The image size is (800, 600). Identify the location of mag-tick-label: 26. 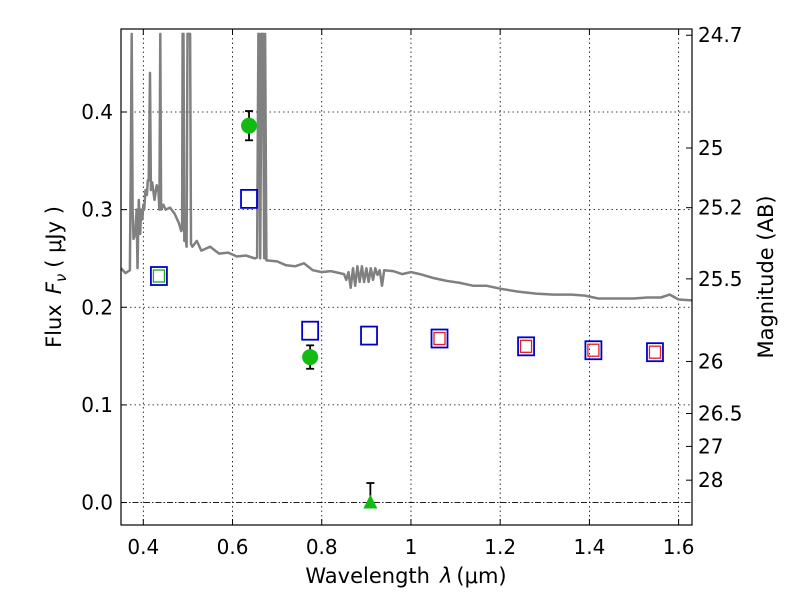
(710, 361).